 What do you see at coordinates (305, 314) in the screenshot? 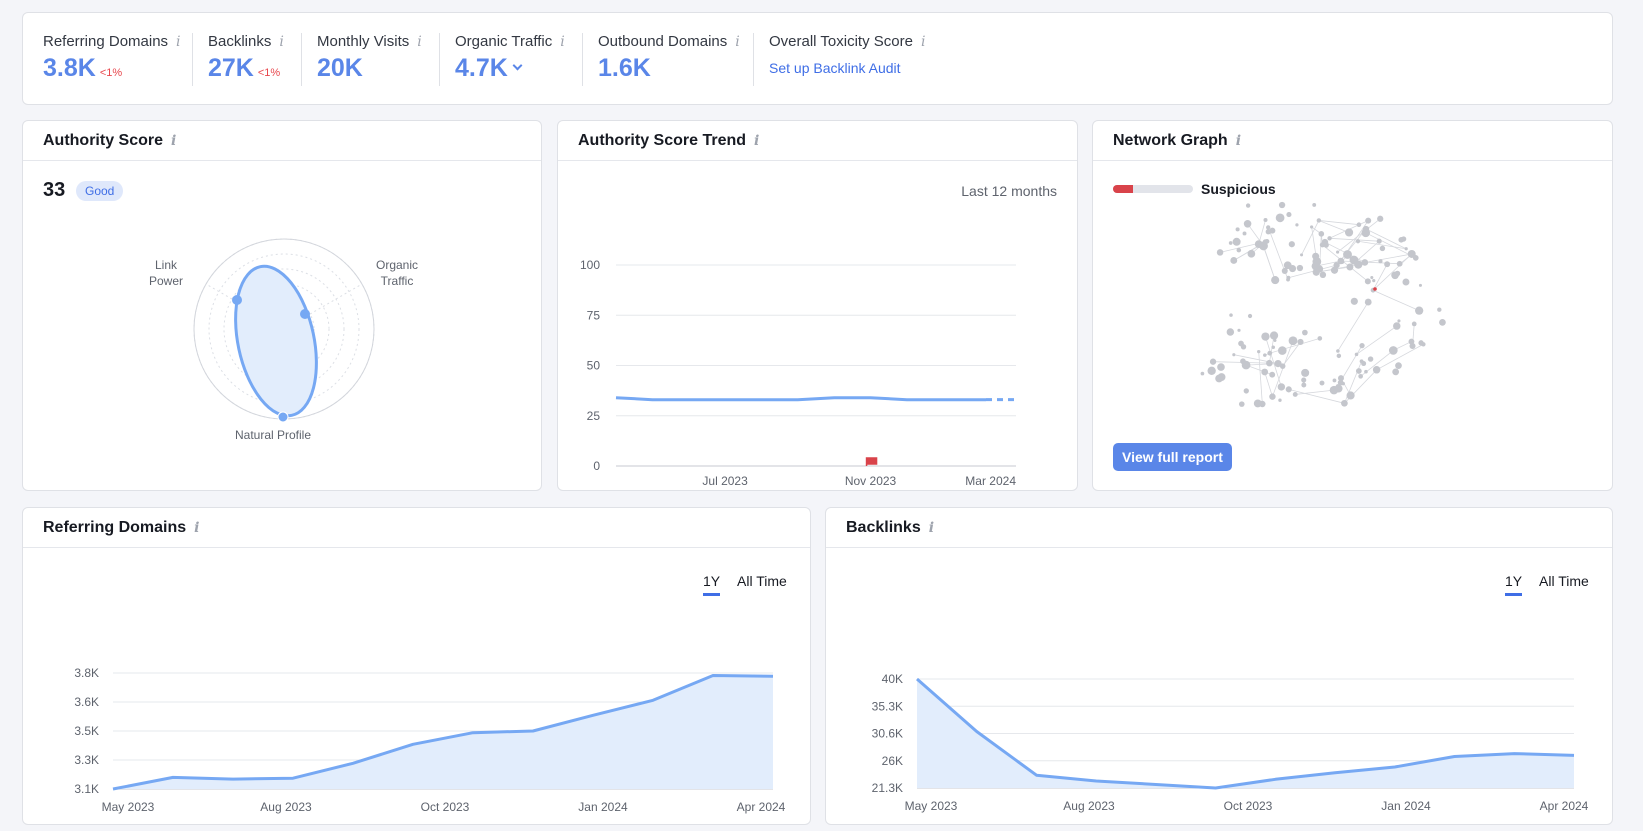
I see `radar-point-organic-traffic` at bounding box center [305, 314].